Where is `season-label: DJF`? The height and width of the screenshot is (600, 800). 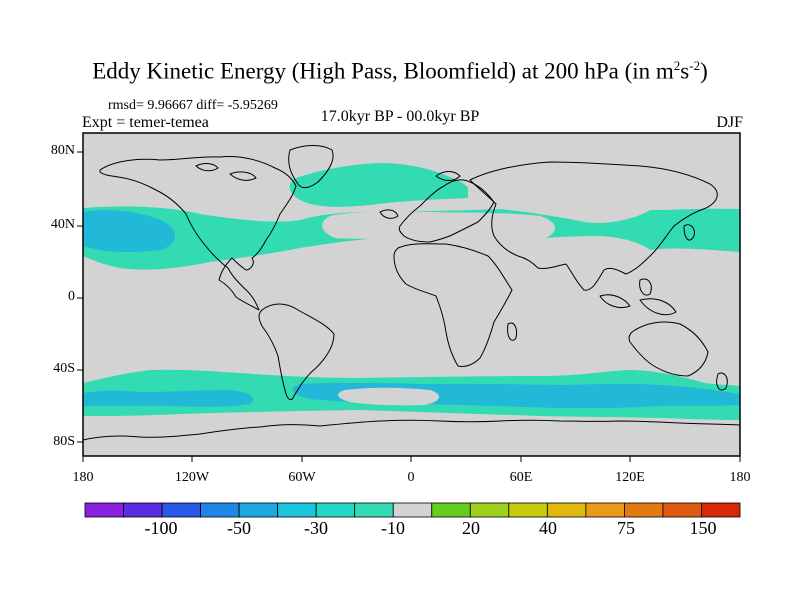
season-label: DJF is located at coordinates (729, 122).